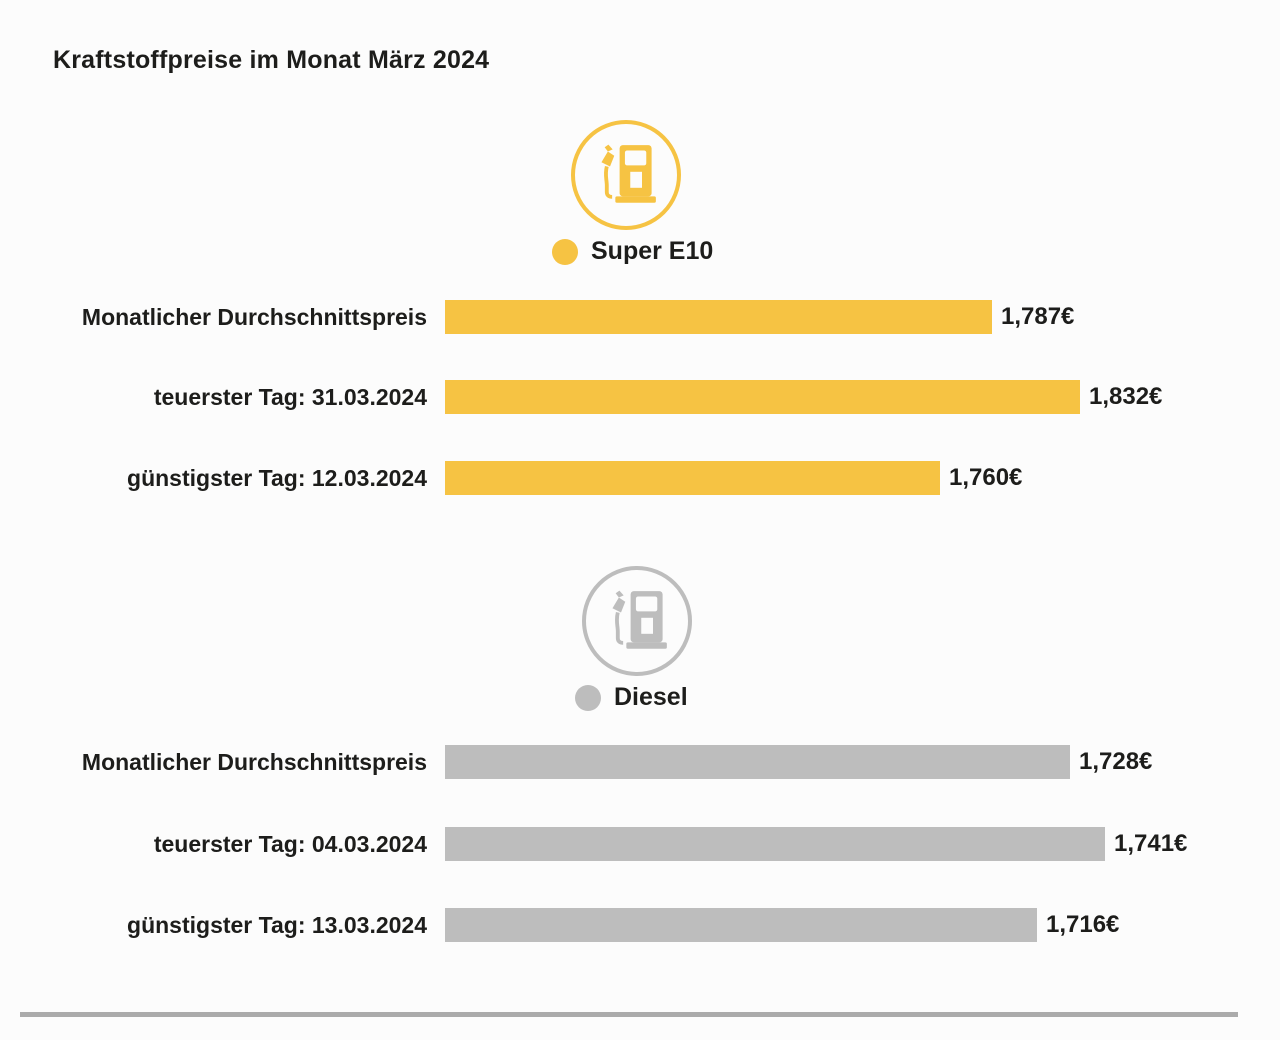 The width and height of the screenshot is (1280, 1040). I want to click on super-e10-icon-circle, so click(626, 175).